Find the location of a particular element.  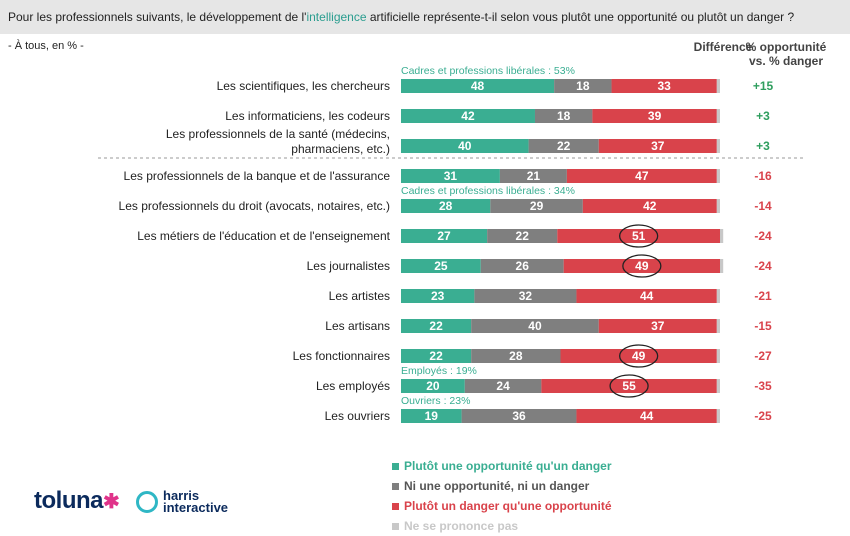

legend-swatch-danger is located at coordinates (395, 506).